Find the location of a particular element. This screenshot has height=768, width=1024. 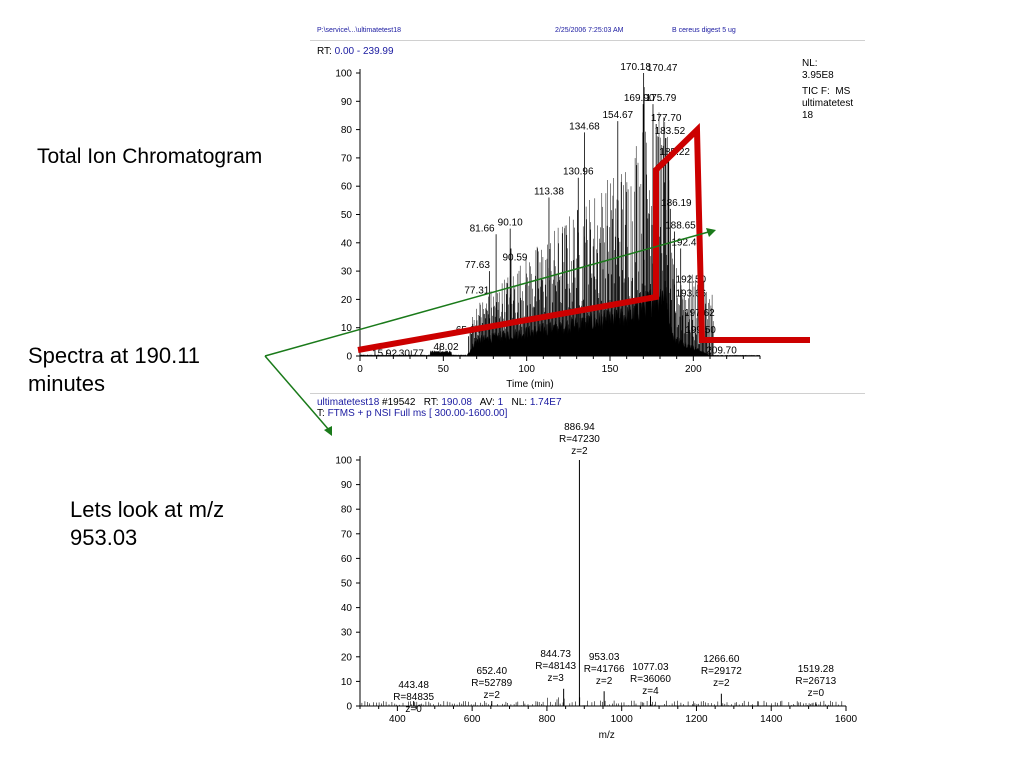

spec-peak-resolution: R=29172 is located at coordinates (721, 671).